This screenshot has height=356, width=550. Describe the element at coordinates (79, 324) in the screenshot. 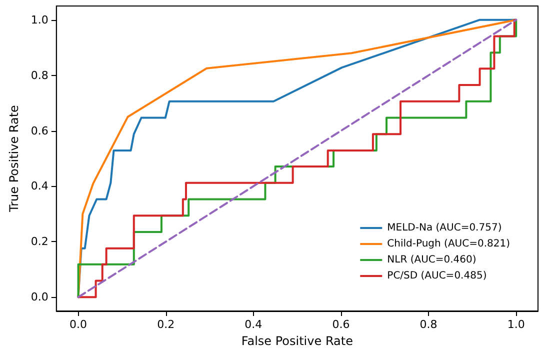

I see `x-tick-label: 0.0` at that location.